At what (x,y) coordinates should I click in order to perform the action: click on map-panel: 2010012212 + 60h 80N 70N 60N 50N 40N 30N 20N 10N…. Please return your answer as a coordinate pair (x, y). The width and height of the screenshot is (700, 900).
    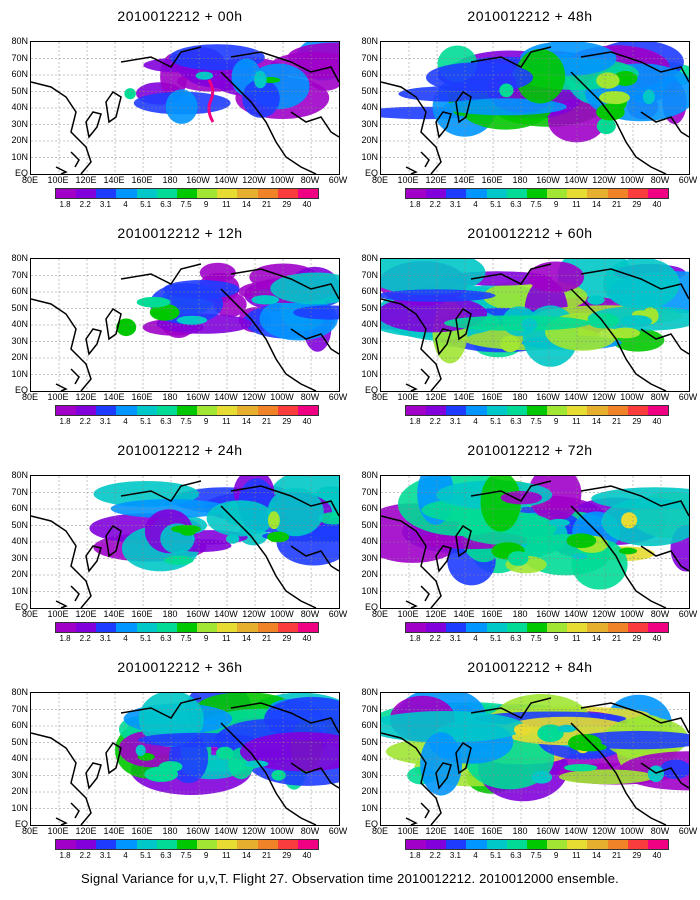
    Looking at the image, I should click on (530, 330).